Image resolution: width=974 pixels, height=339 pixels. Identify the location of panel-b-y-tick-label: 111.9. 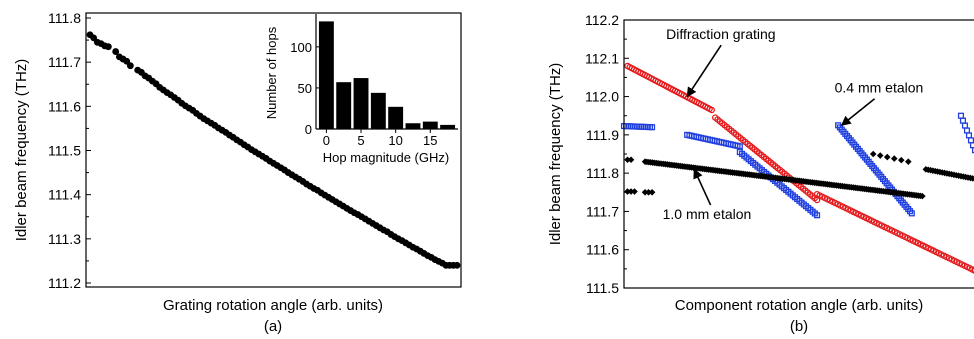
(602, 135).